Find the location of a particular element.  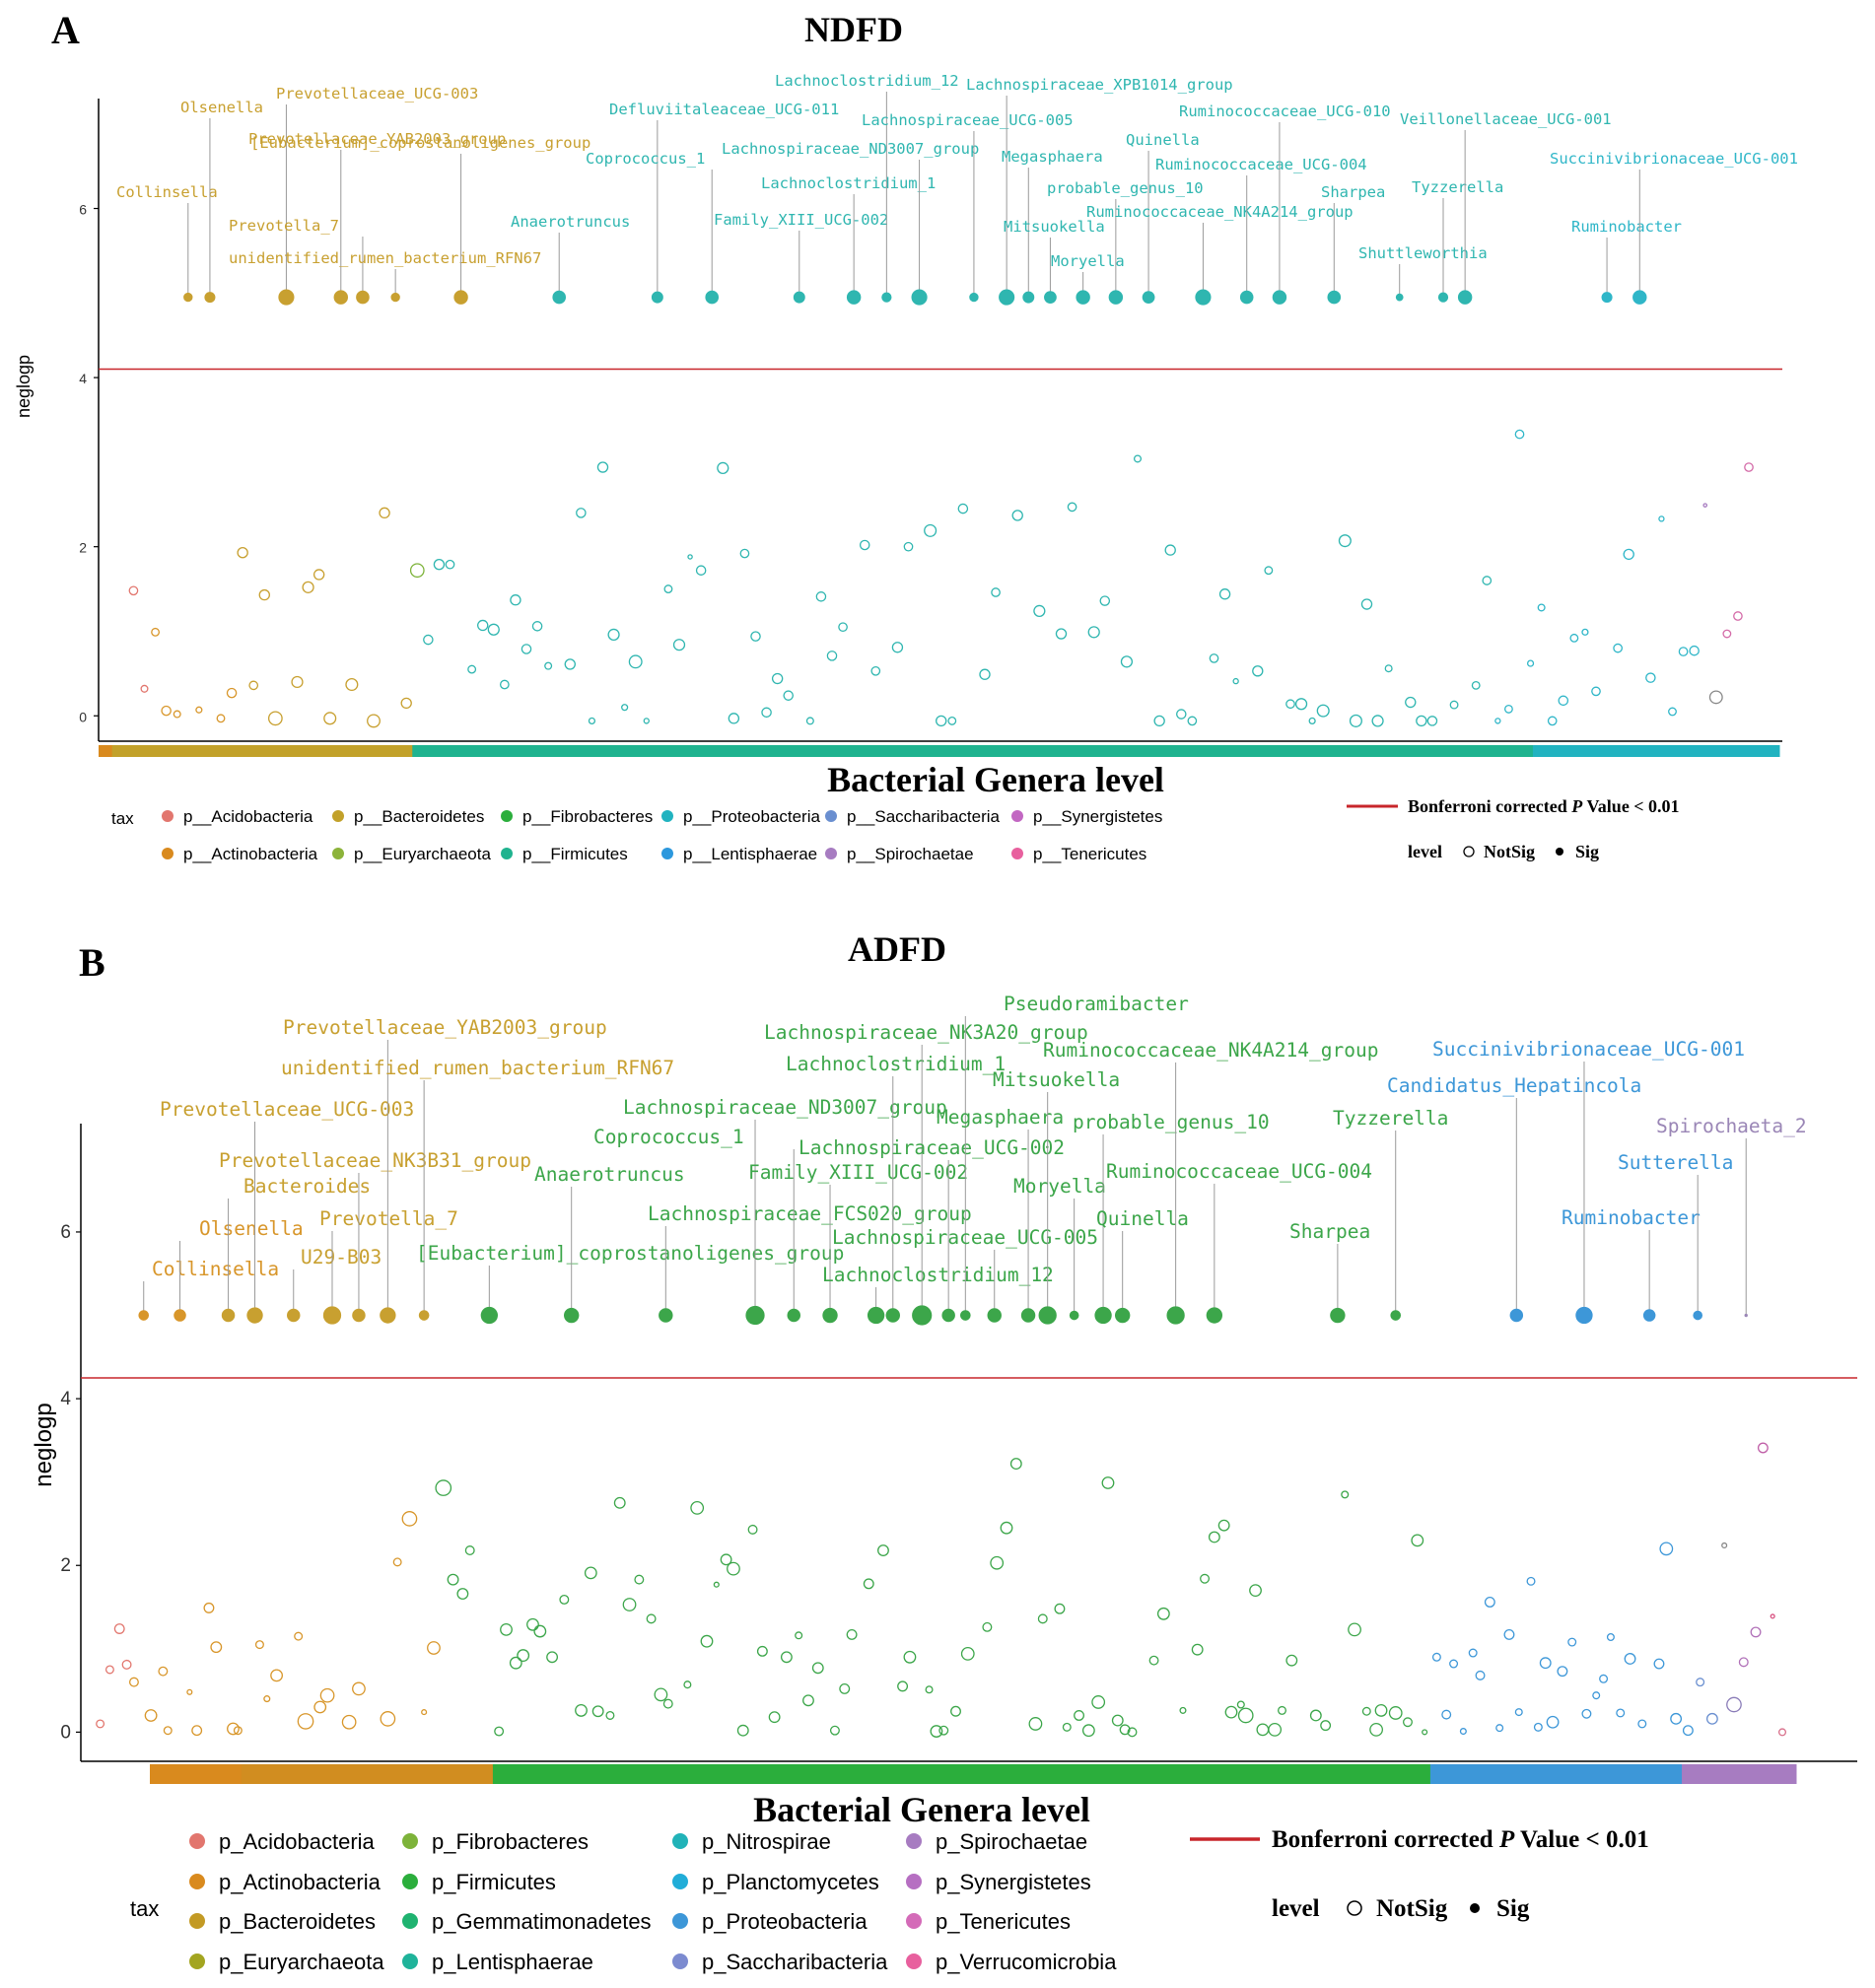

genus-label: Shuttleworthia is located at coordinates (1423, 253).